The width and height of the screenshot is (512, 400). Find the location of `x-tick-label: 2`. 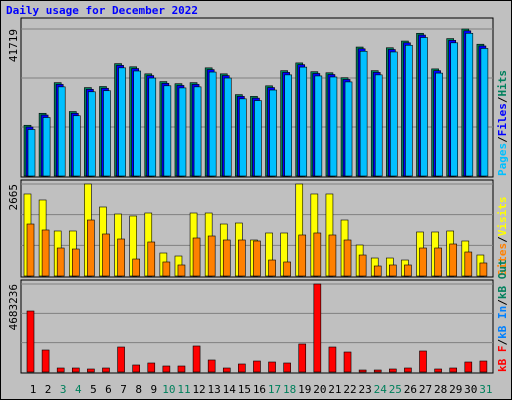

x-tick-label: 2 is located at coordinates (48, 389).